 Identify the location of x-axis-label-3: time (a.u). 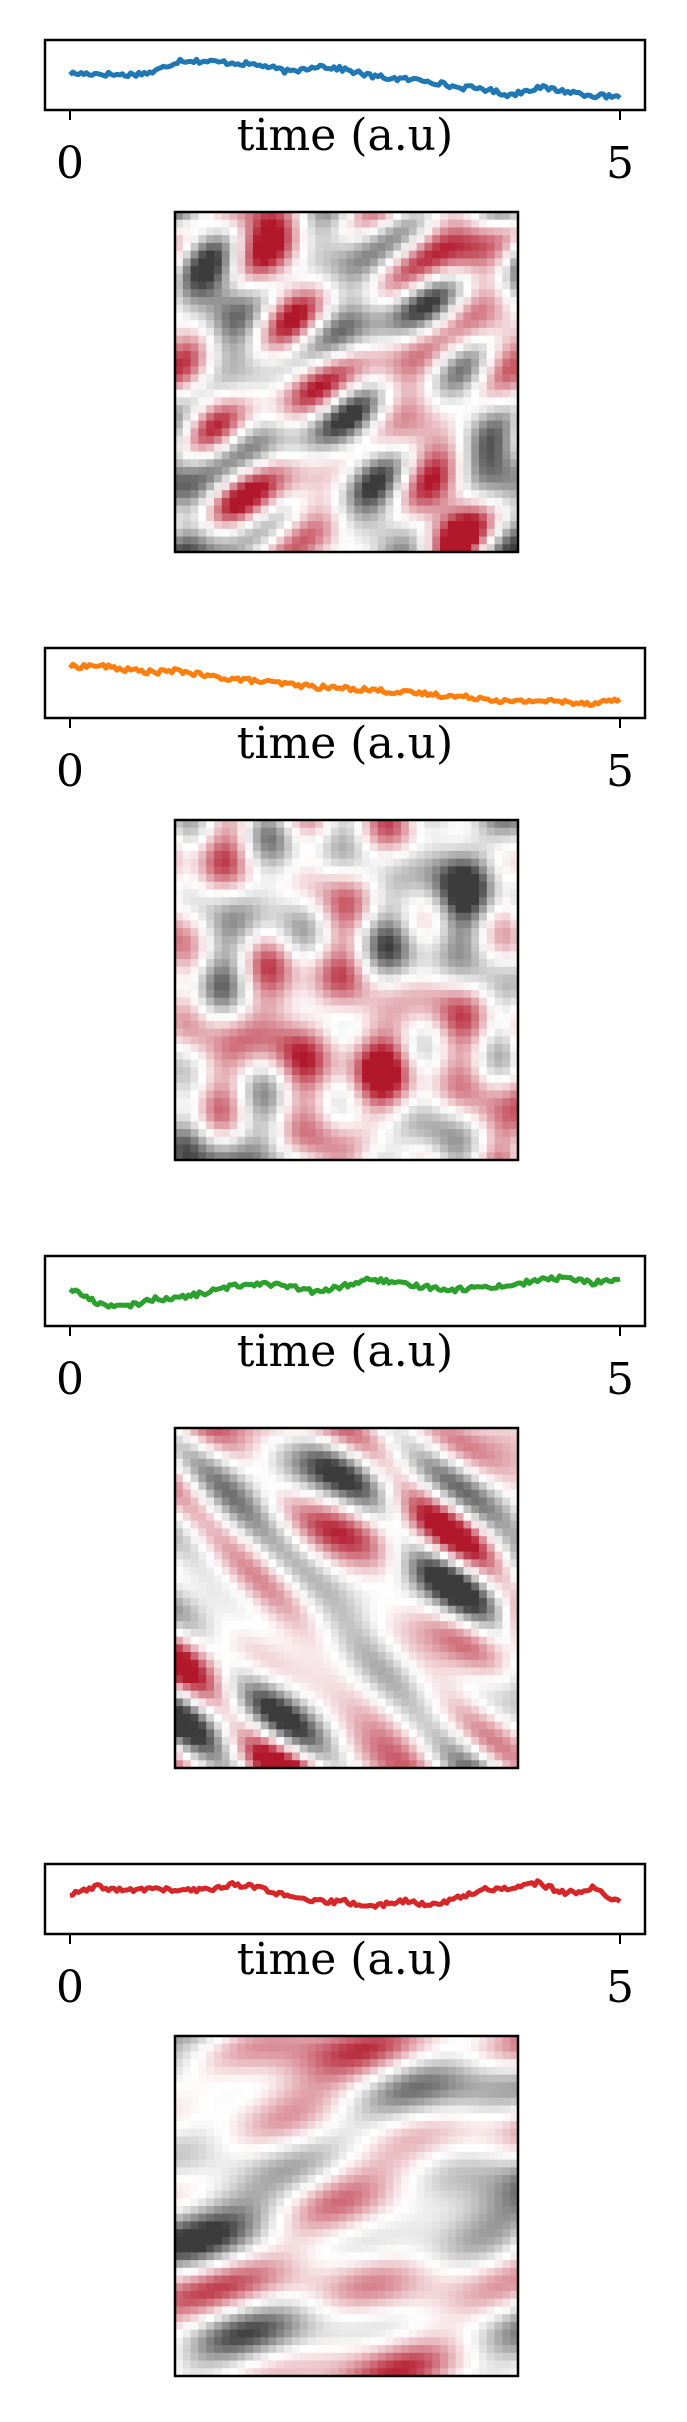
(345, 1351).